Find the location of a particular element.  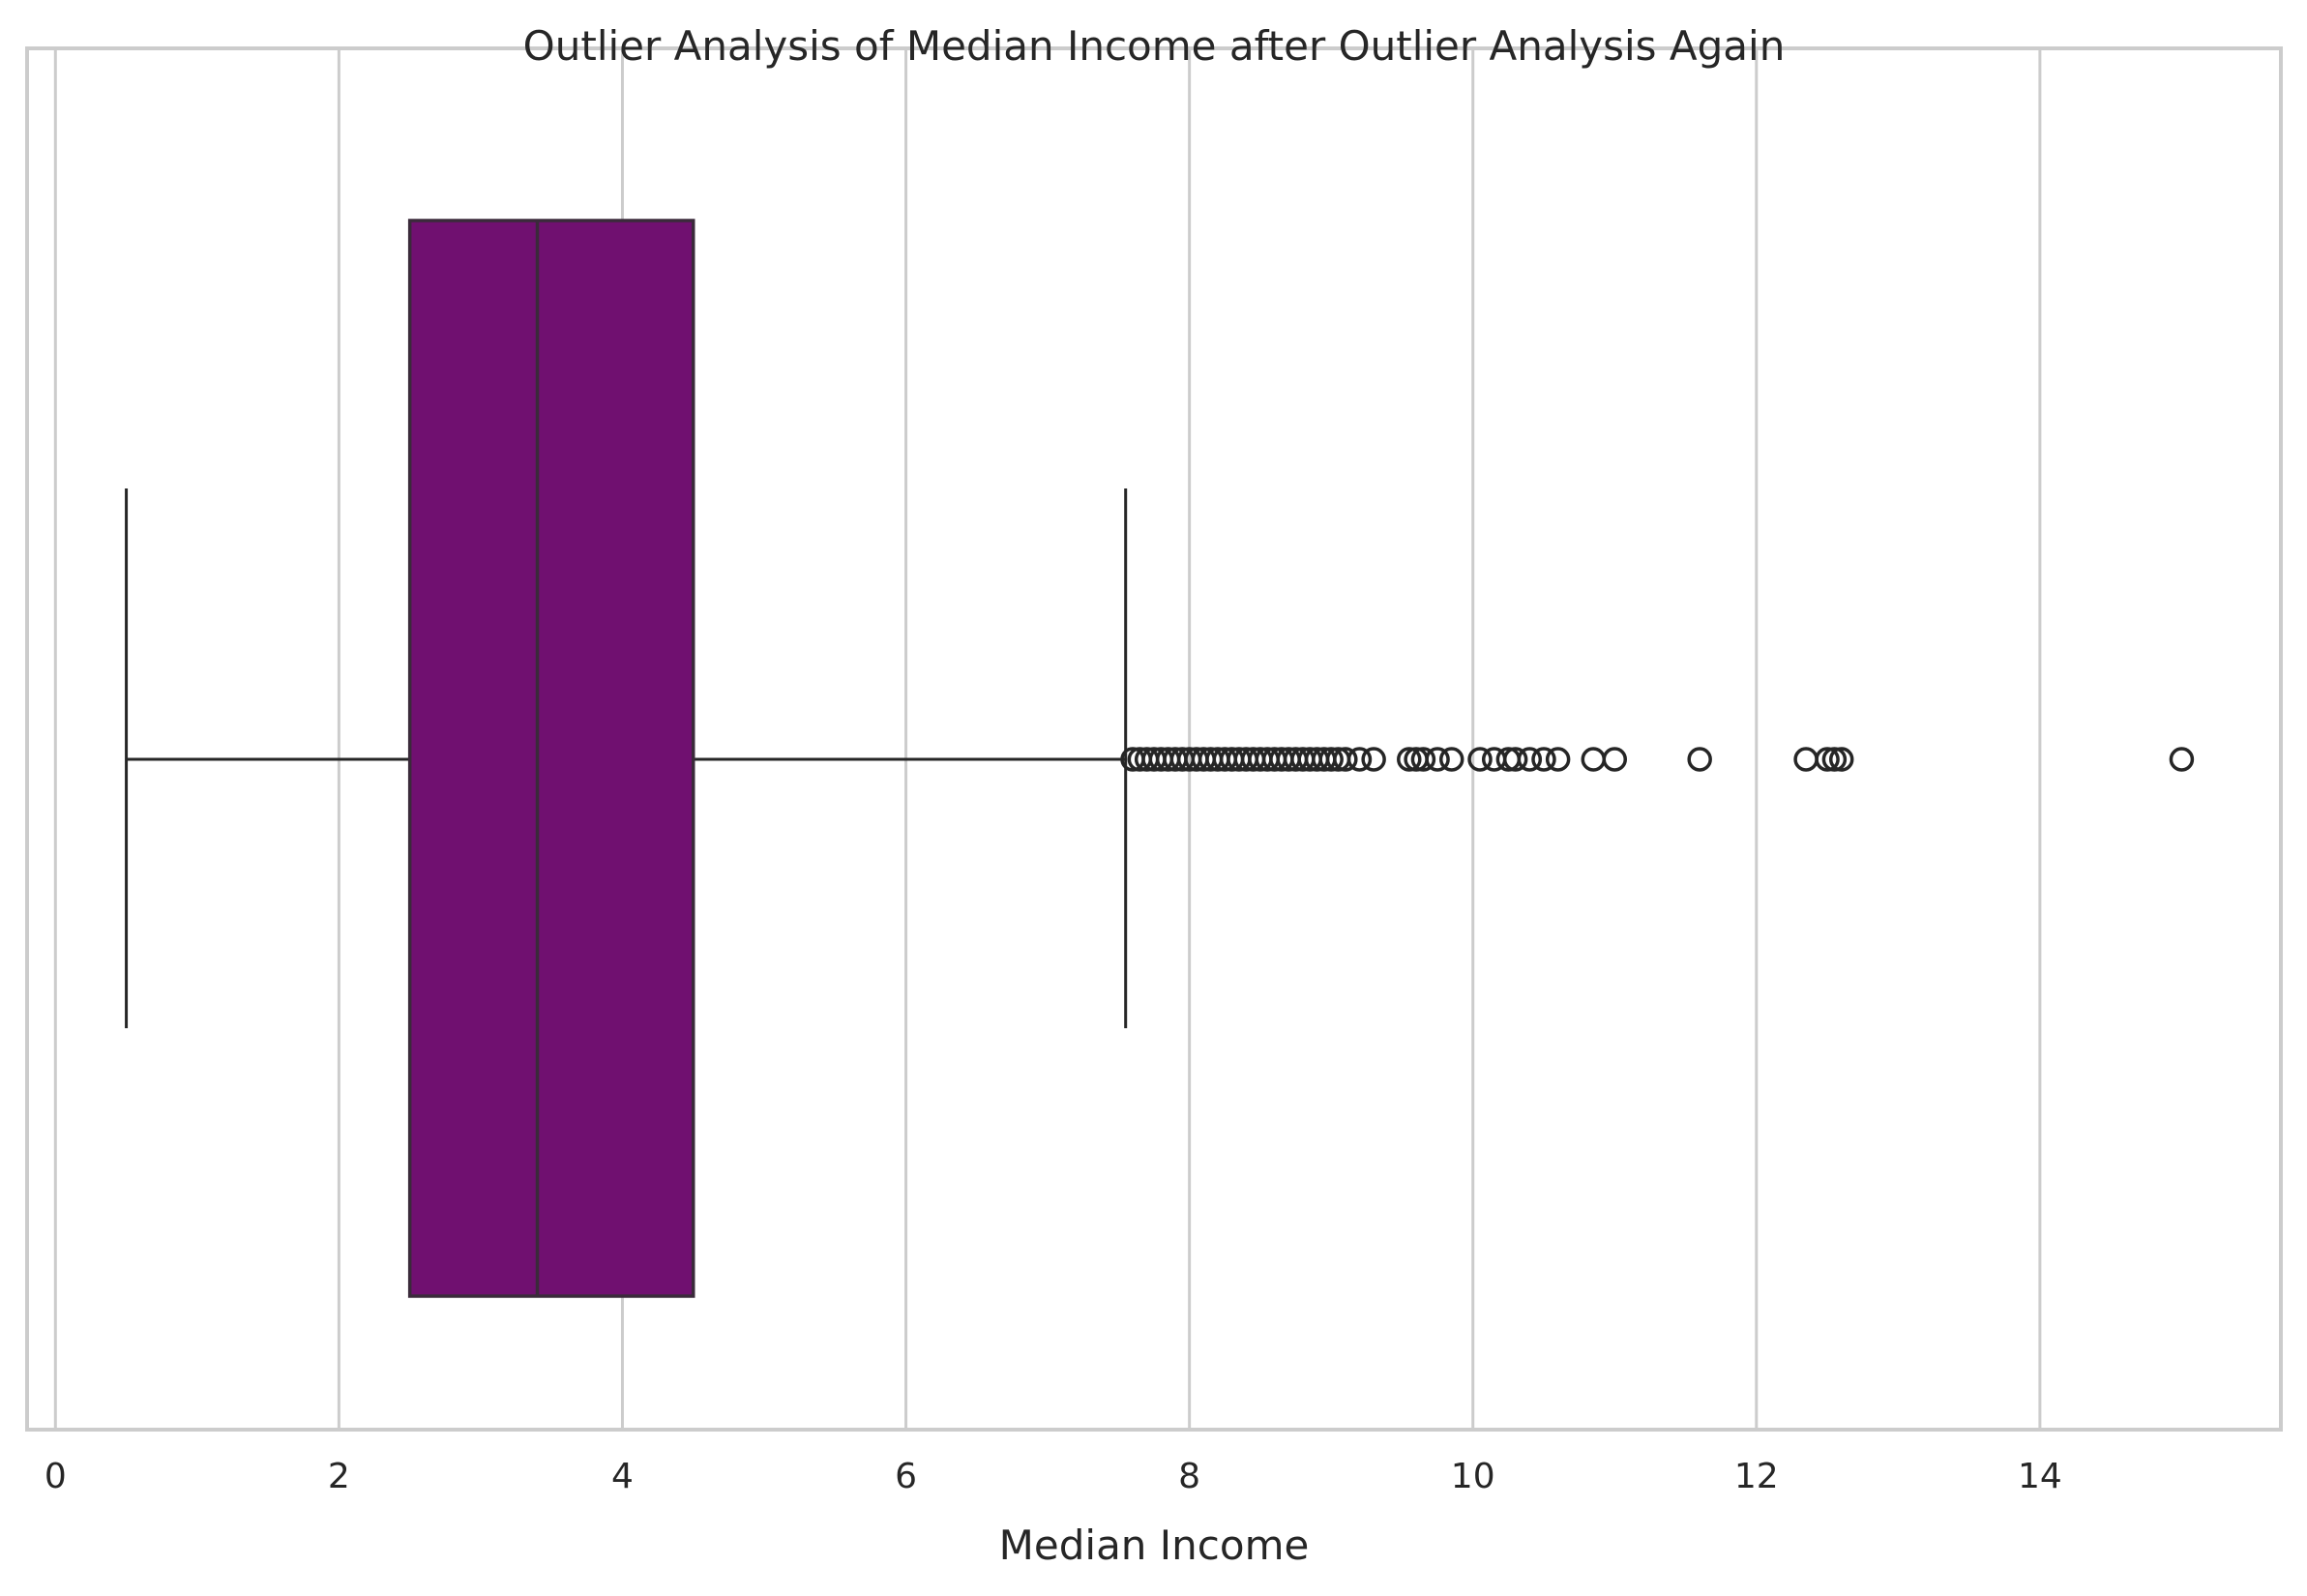

interquartile-box is located at coordinates (551, 758).